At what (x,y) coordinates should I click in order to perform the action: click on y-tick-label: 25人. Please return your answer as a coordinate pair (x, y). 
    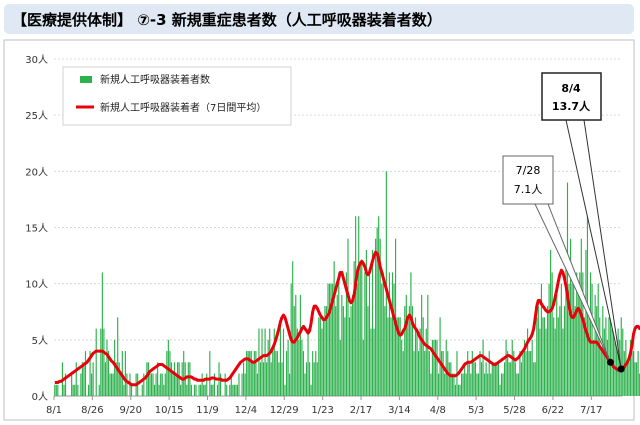
    Looking at the image, I should click on (36, 116).